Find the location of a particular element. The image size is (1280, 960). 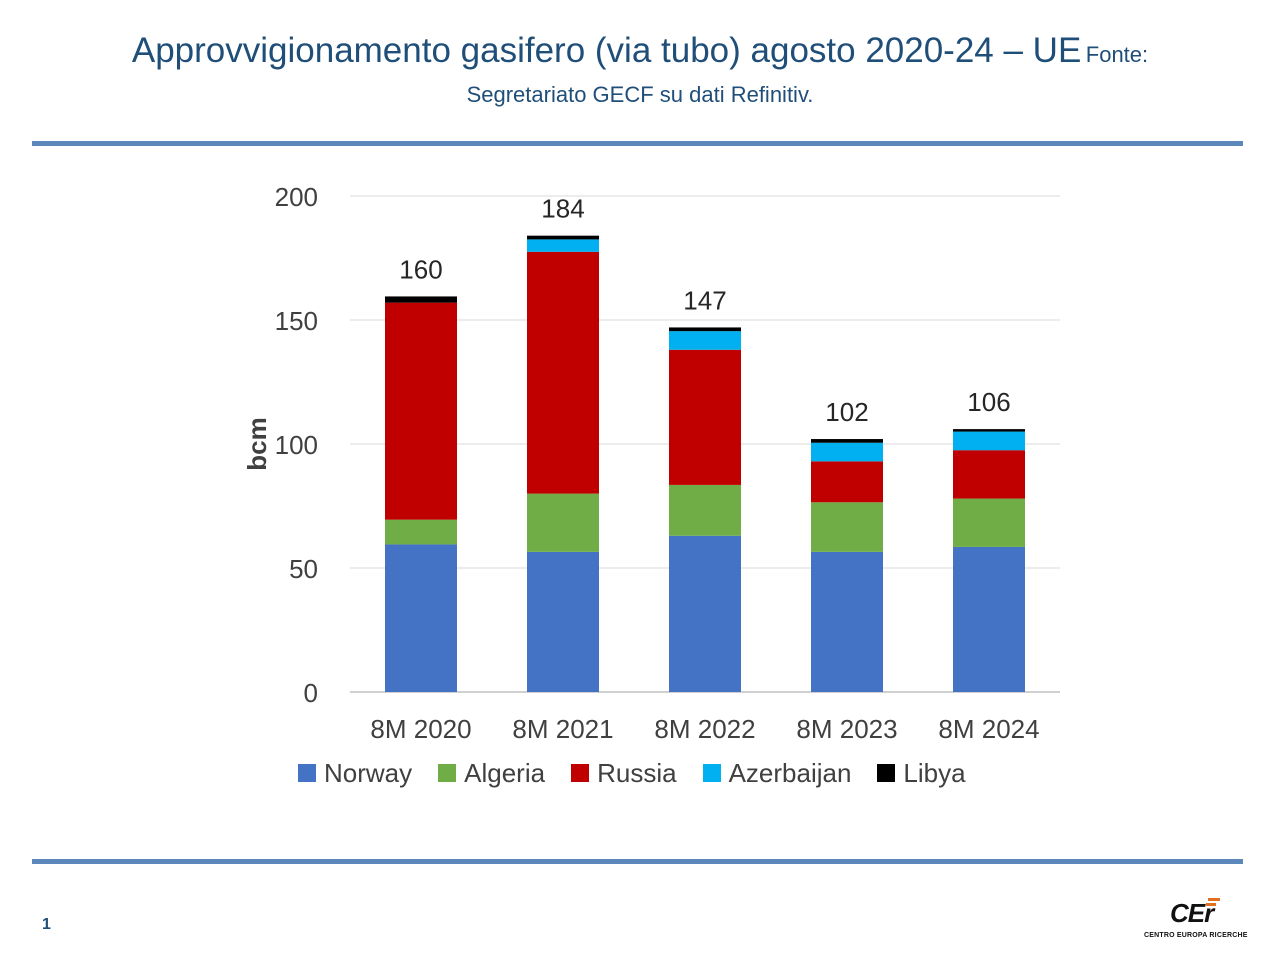

legend-item-norway: Norway is located at coordinates (355, 773).